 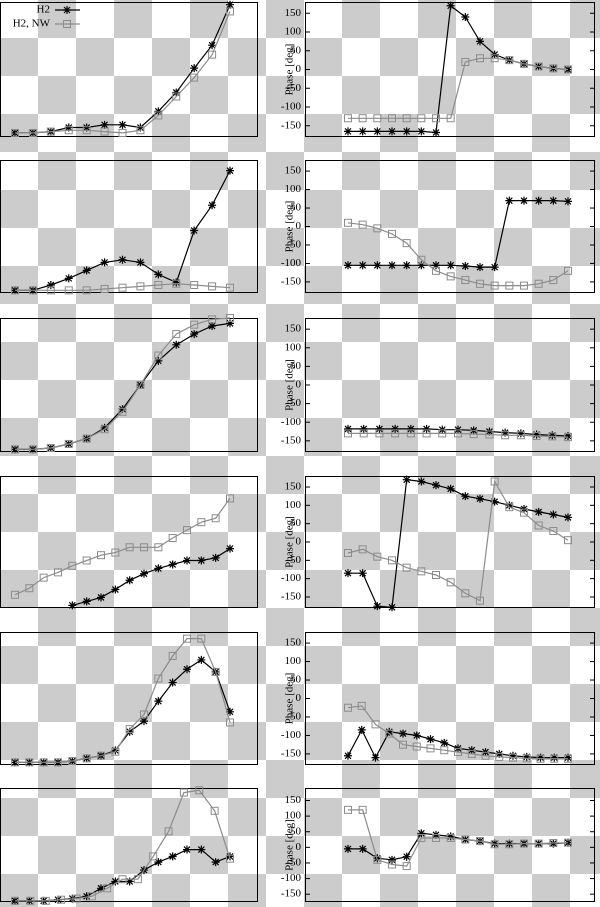 I want to click on y-axis-label: Phase [deg], so click(x=290, y=845).